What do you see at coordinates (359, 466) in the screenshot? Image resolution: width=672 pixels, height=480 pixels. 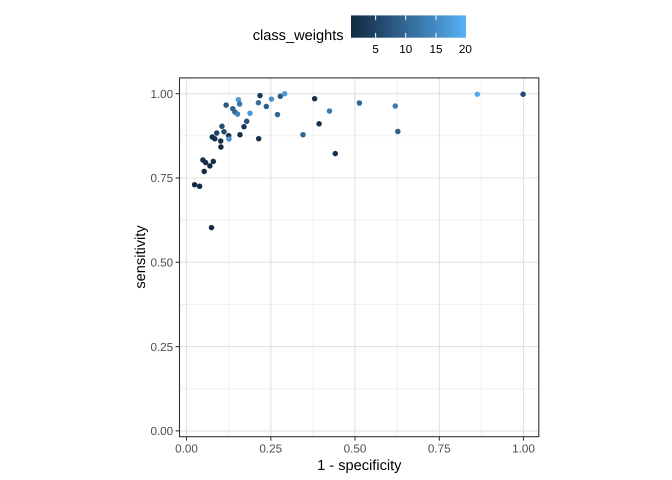 I see `svg-text: 1 - specificity` at bounding box center [359, 466].